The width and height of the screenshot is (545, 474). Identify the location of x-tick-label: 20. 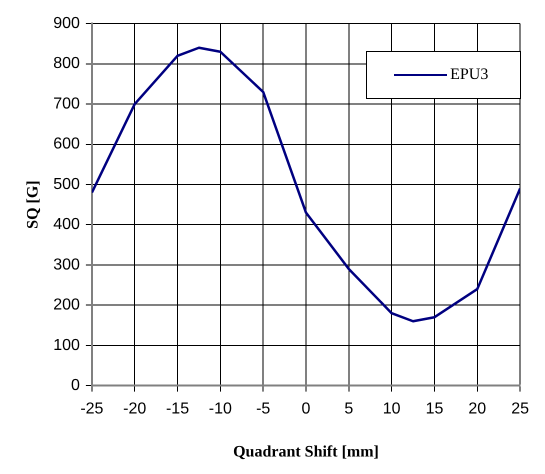
(477, 409).